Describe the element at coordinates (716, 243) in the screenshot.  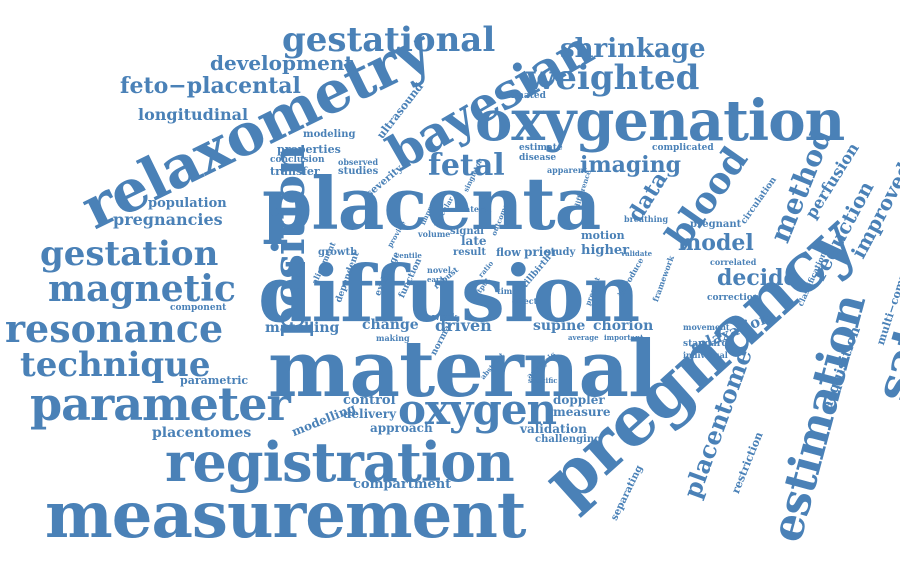
I see `cloud-word: model` at that location.